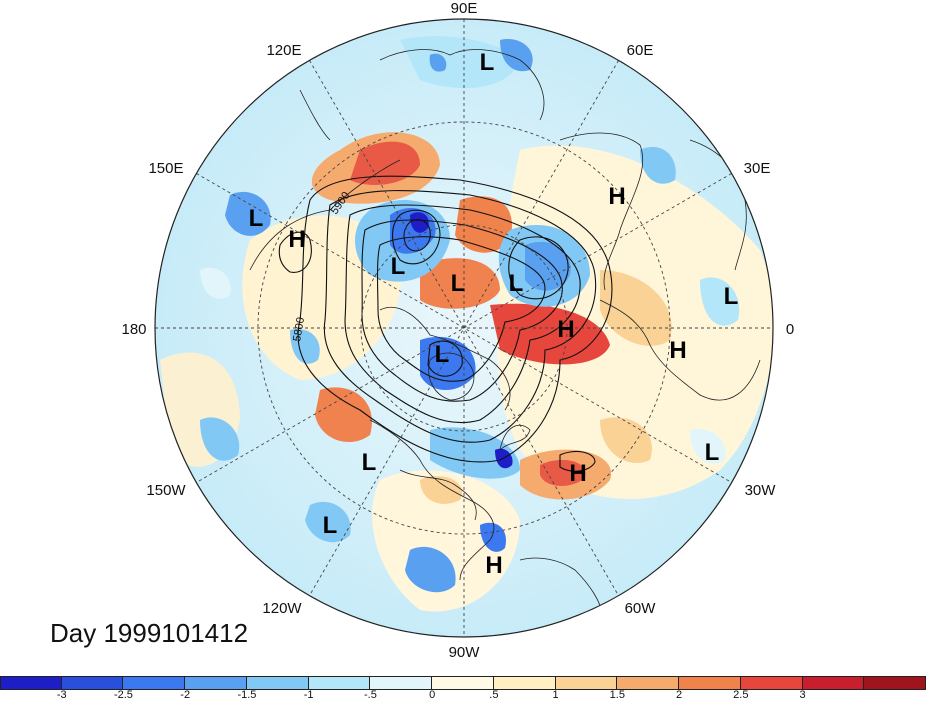  What do you see at coordinates (370, 695) in the screenshot?
I see `colorbar-tick-label: -.5` at bounding box center [370, 695].